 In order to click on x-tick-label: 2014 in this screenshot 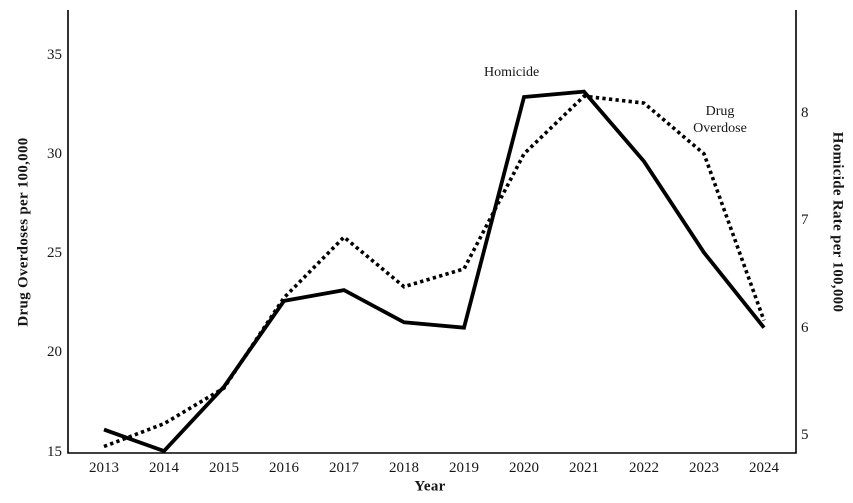, I will do `click(164, 468)`.